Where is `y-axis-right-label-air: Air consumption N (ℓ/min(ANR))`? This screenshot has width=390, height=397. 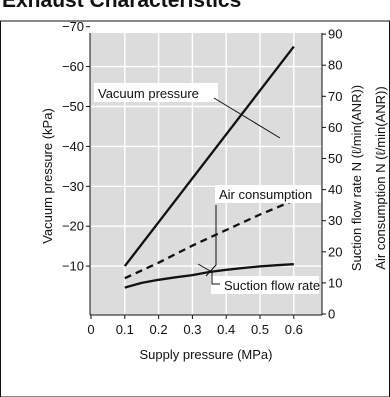 y-axis-right-label-air: Air consumption N (ℓ/min(ANR)) is located at coordinates (380, 177).